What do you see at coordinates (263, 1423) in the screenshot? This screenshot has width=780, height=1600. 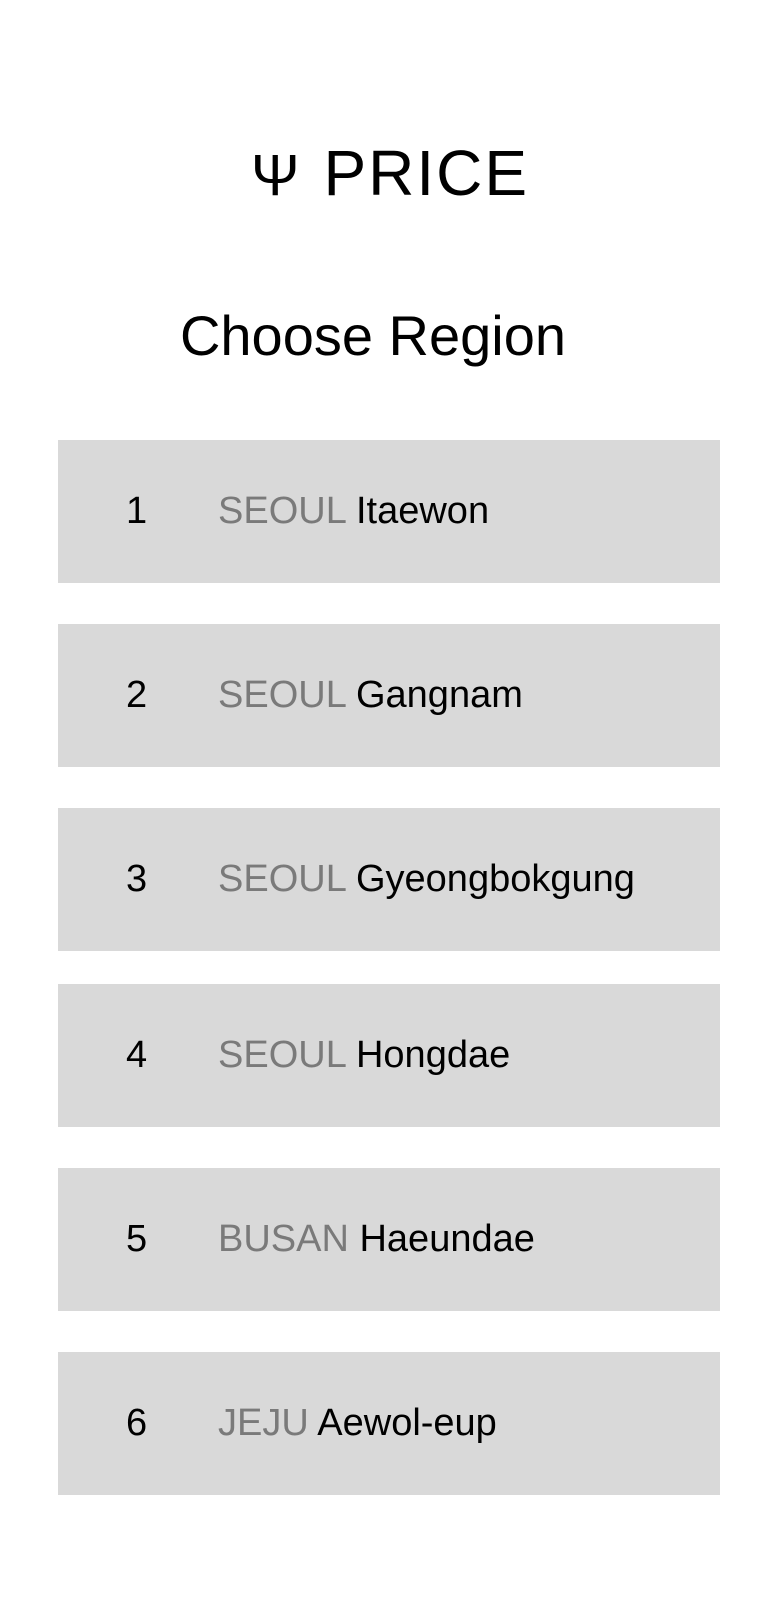 I see `region-city: JEJU` at bounding box center [263, 1423].